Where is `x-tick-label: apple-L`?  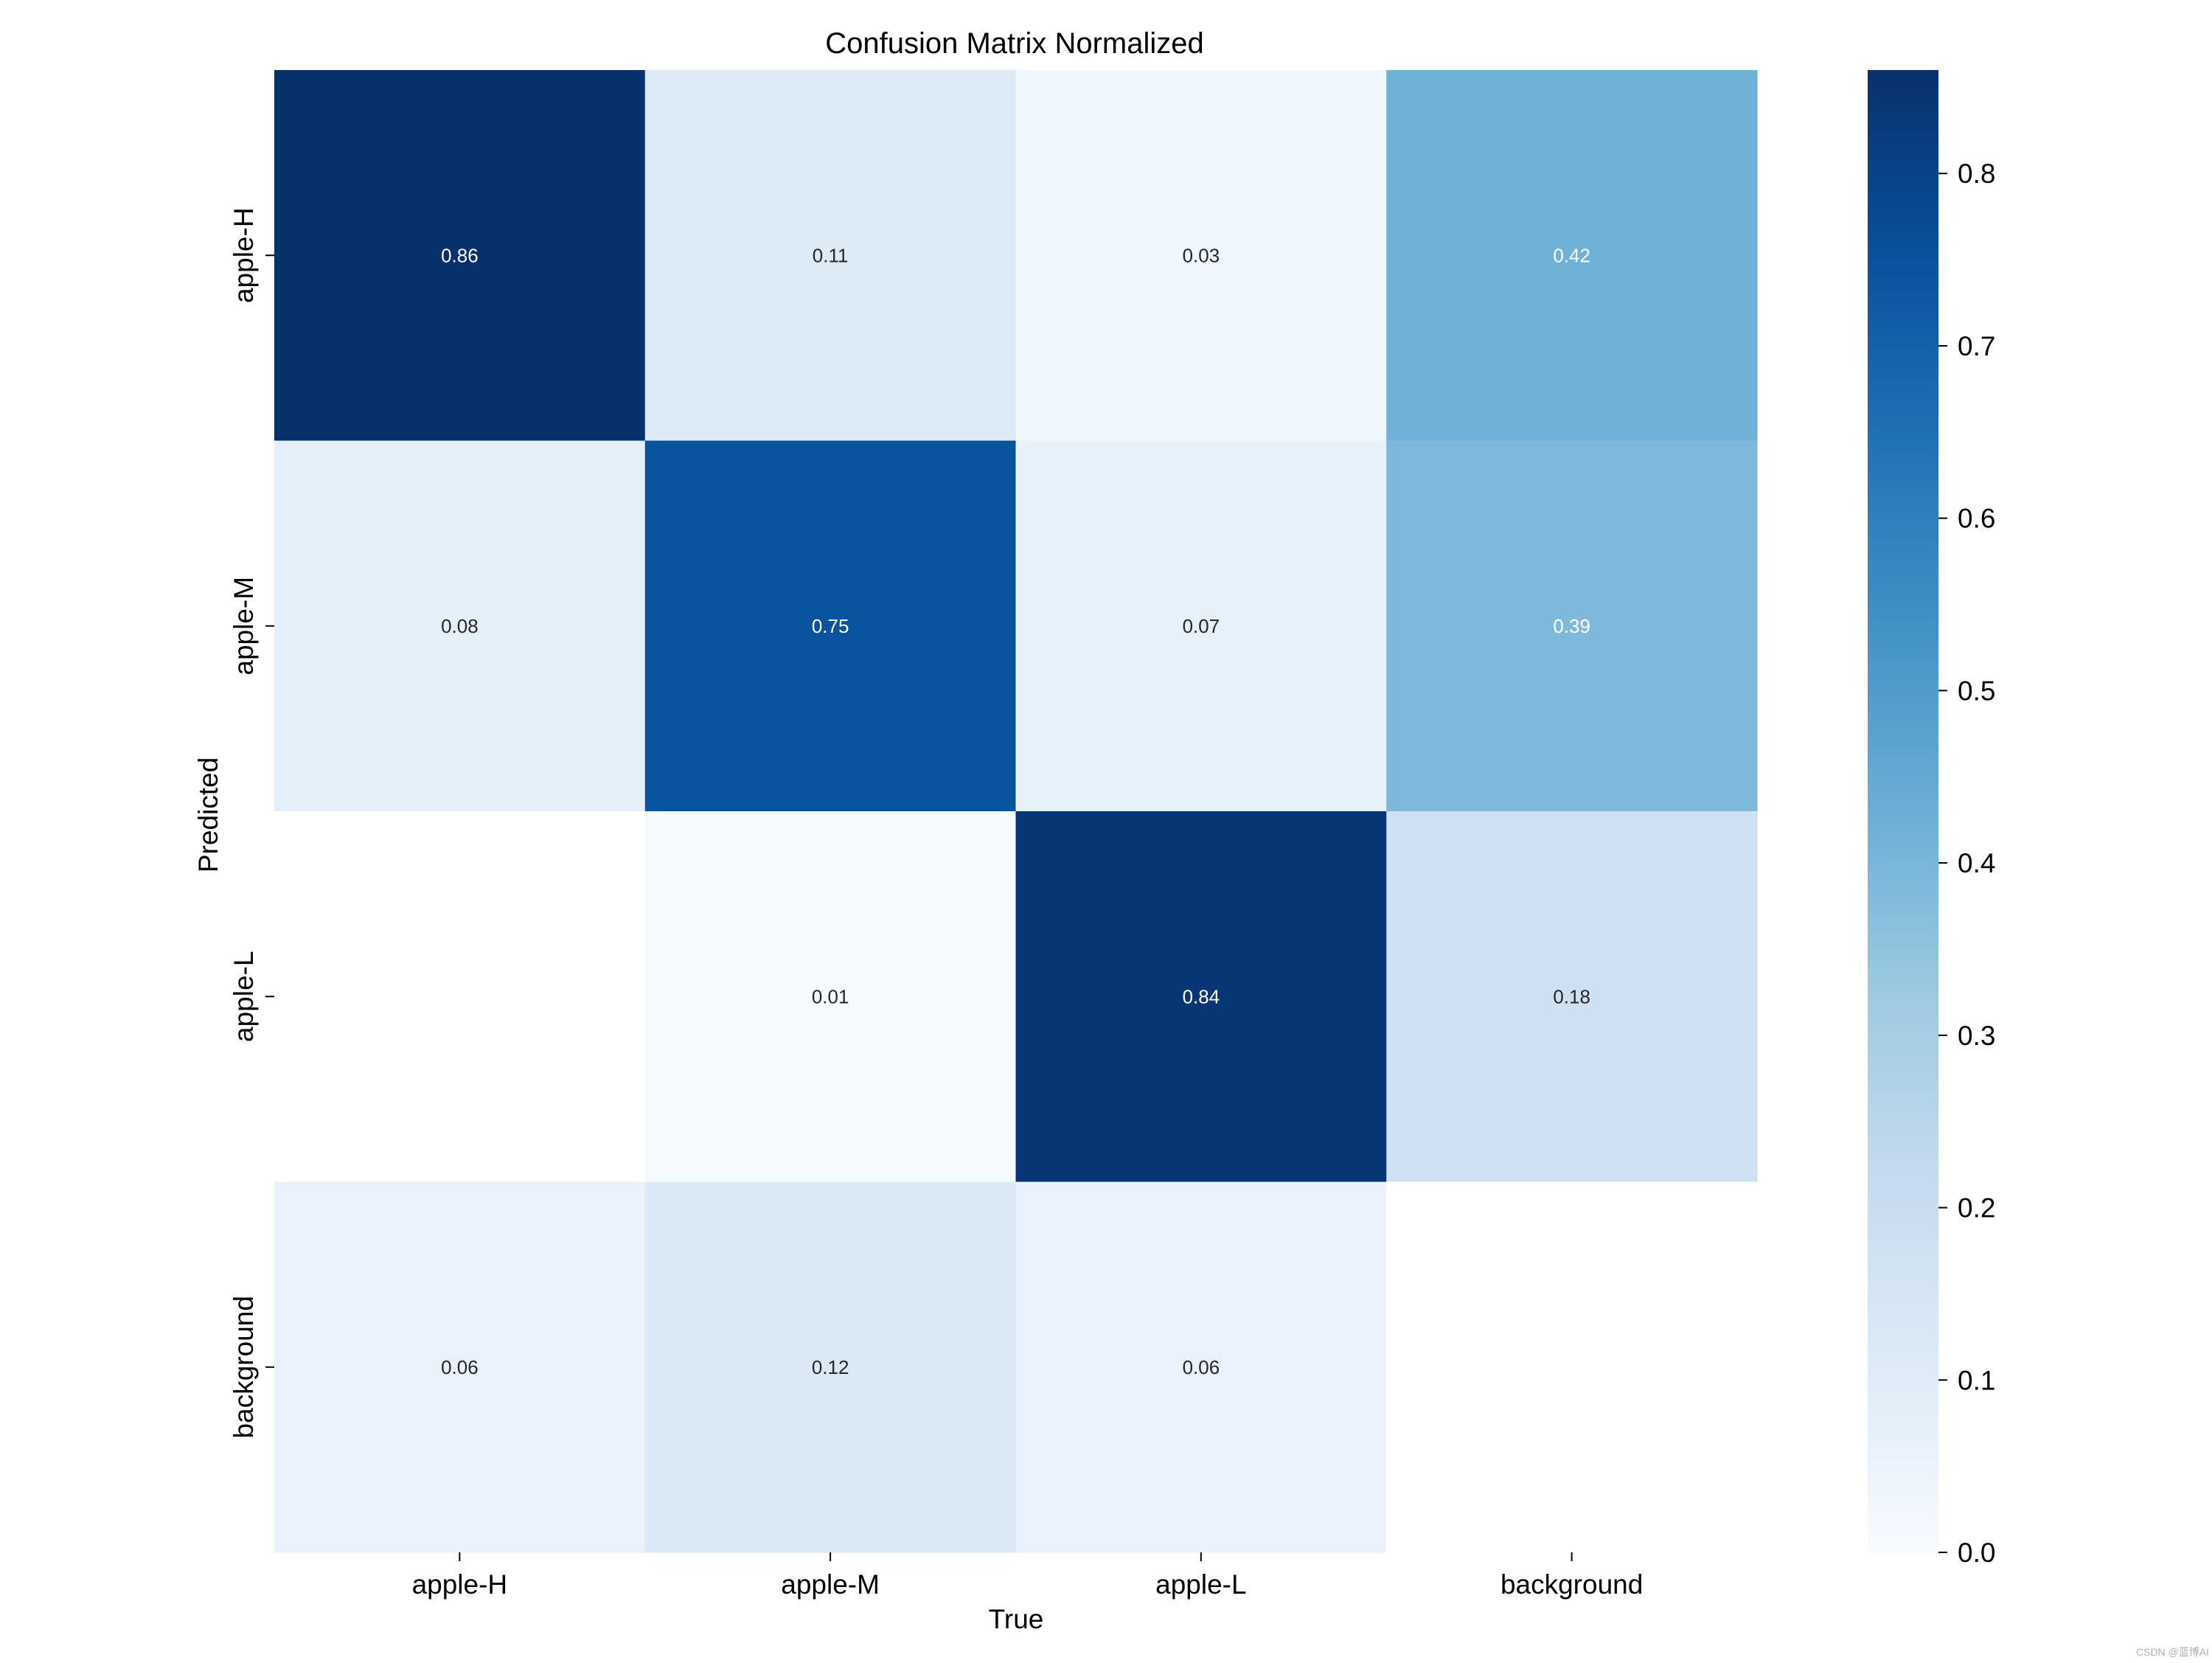
x-tick-label: apple-L is located at coordinates (1200, 1584).